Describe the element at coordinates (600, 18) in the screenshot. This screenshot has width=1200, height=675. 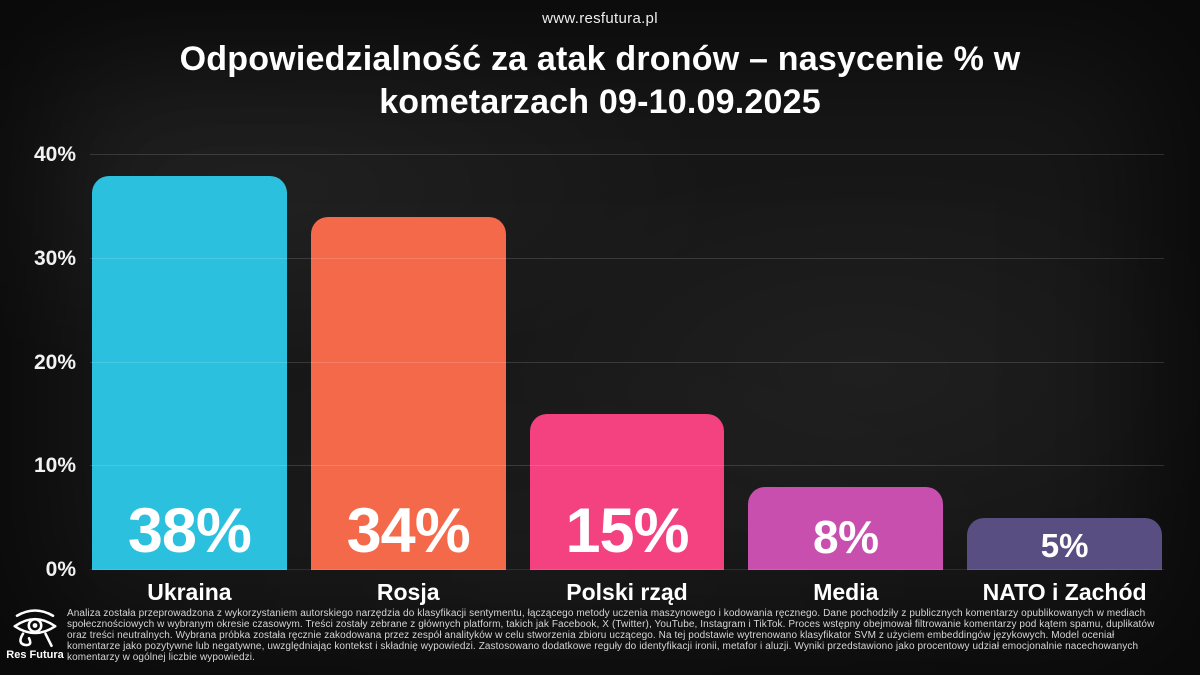
I see `site-url: www.resfutura.pl` at that location.